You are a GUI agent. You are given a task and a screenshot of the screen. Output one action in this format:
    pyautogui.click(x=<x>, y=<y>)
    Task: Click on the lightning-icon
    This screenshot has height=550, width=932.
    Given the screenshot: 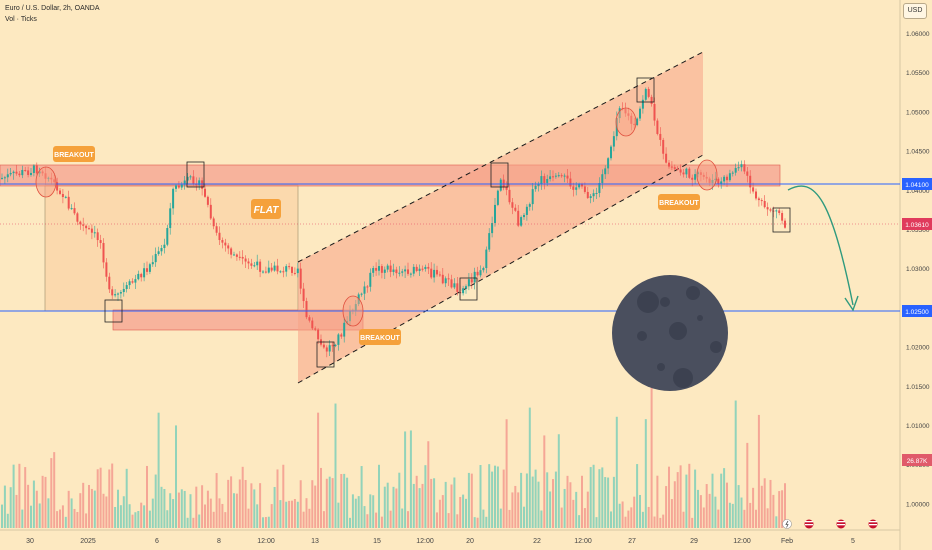 What is the action you would take?
    pyautogui.click(x=787, y=524)
    